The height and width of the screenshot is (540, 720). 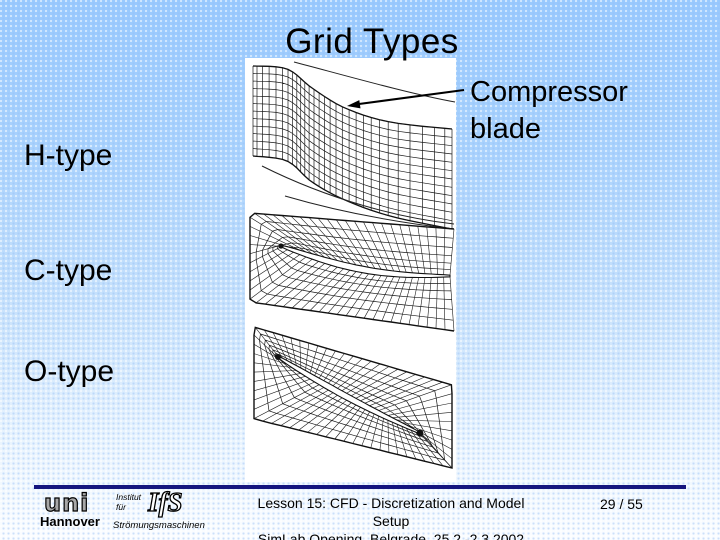 I want to click on label-o-type: O-type, so click(x=69, y=371).